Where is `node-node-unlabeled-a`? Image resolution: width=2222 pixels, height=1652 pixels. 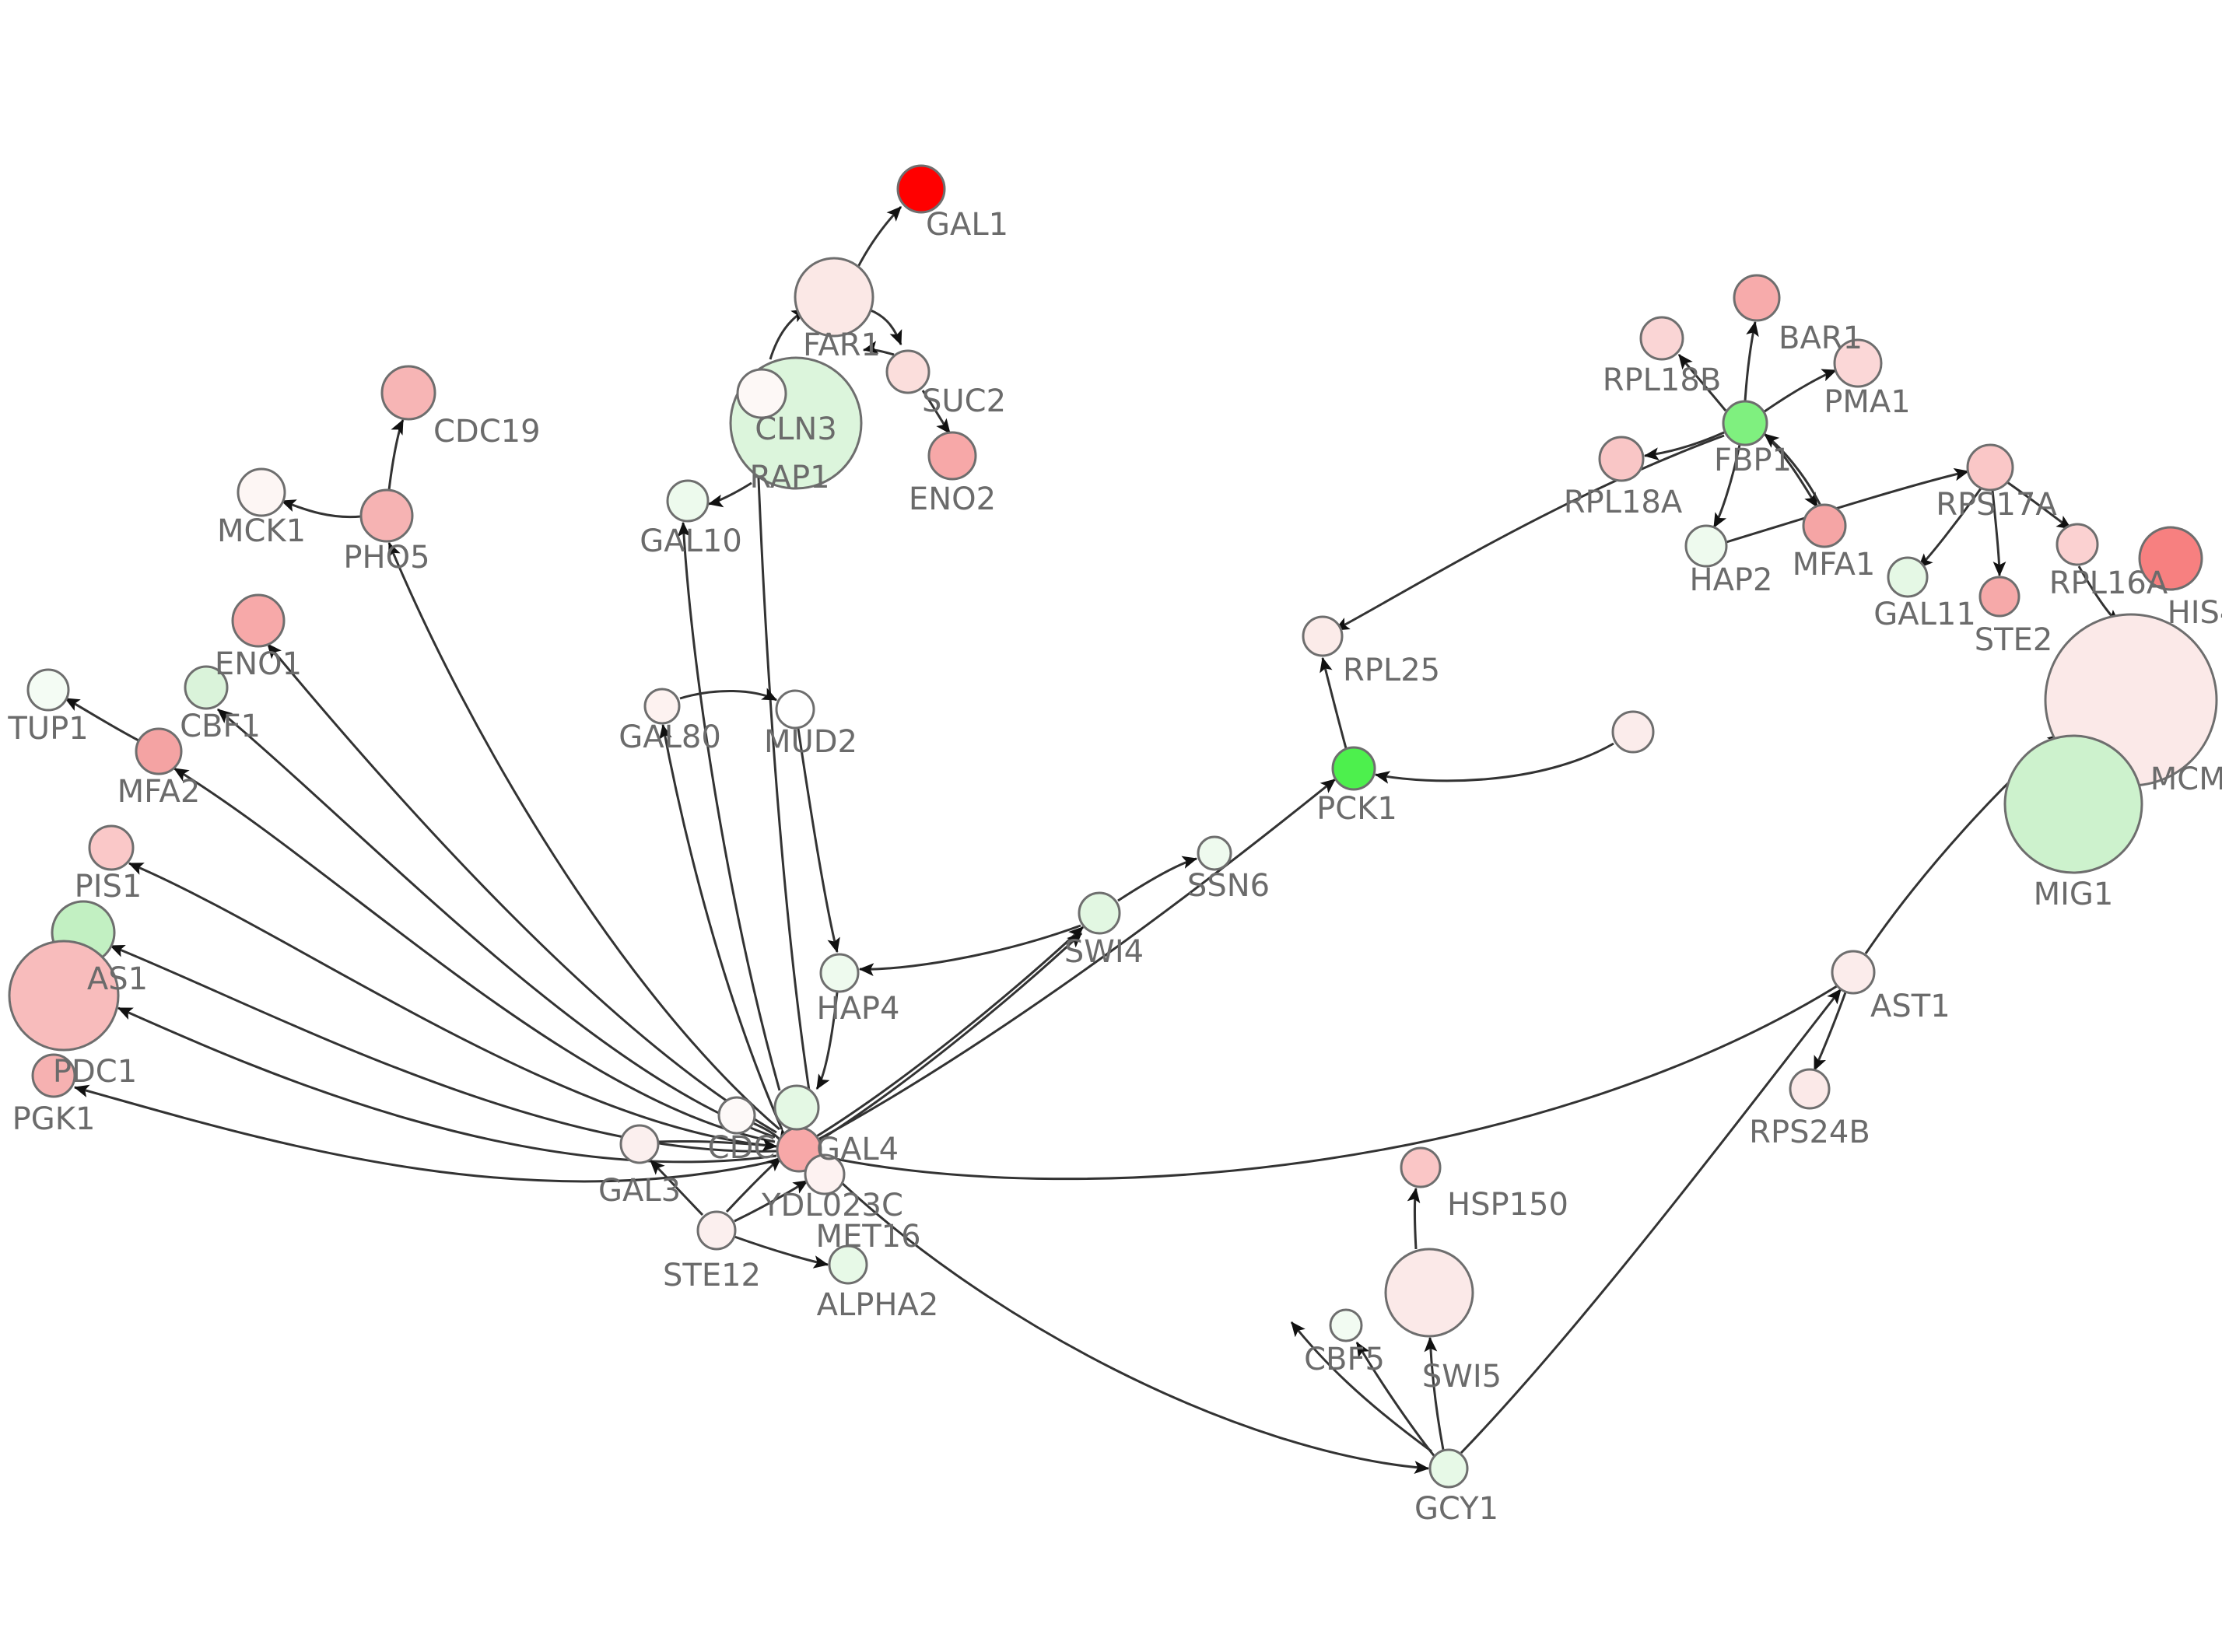
node-node-unlabeled-a is located at coordinates (1633, 732).